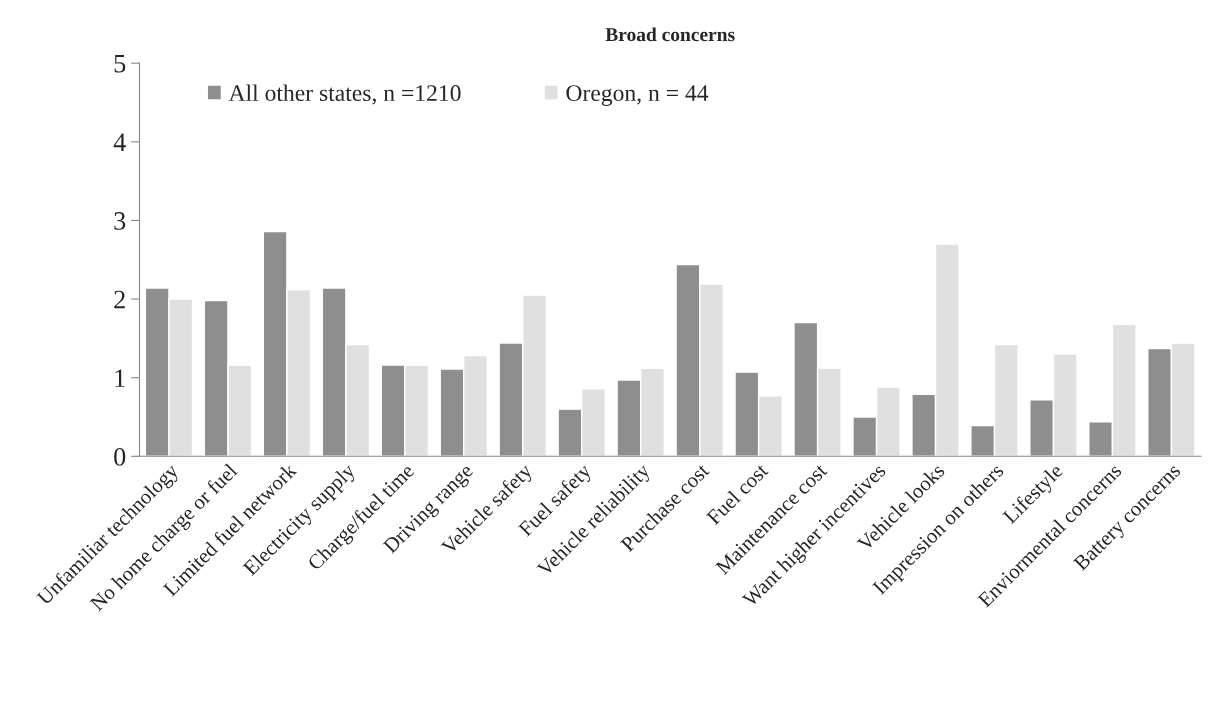 The image size is (1213, 702). I want to click on legend-label: All other states, n =1210, so click(344, 94).